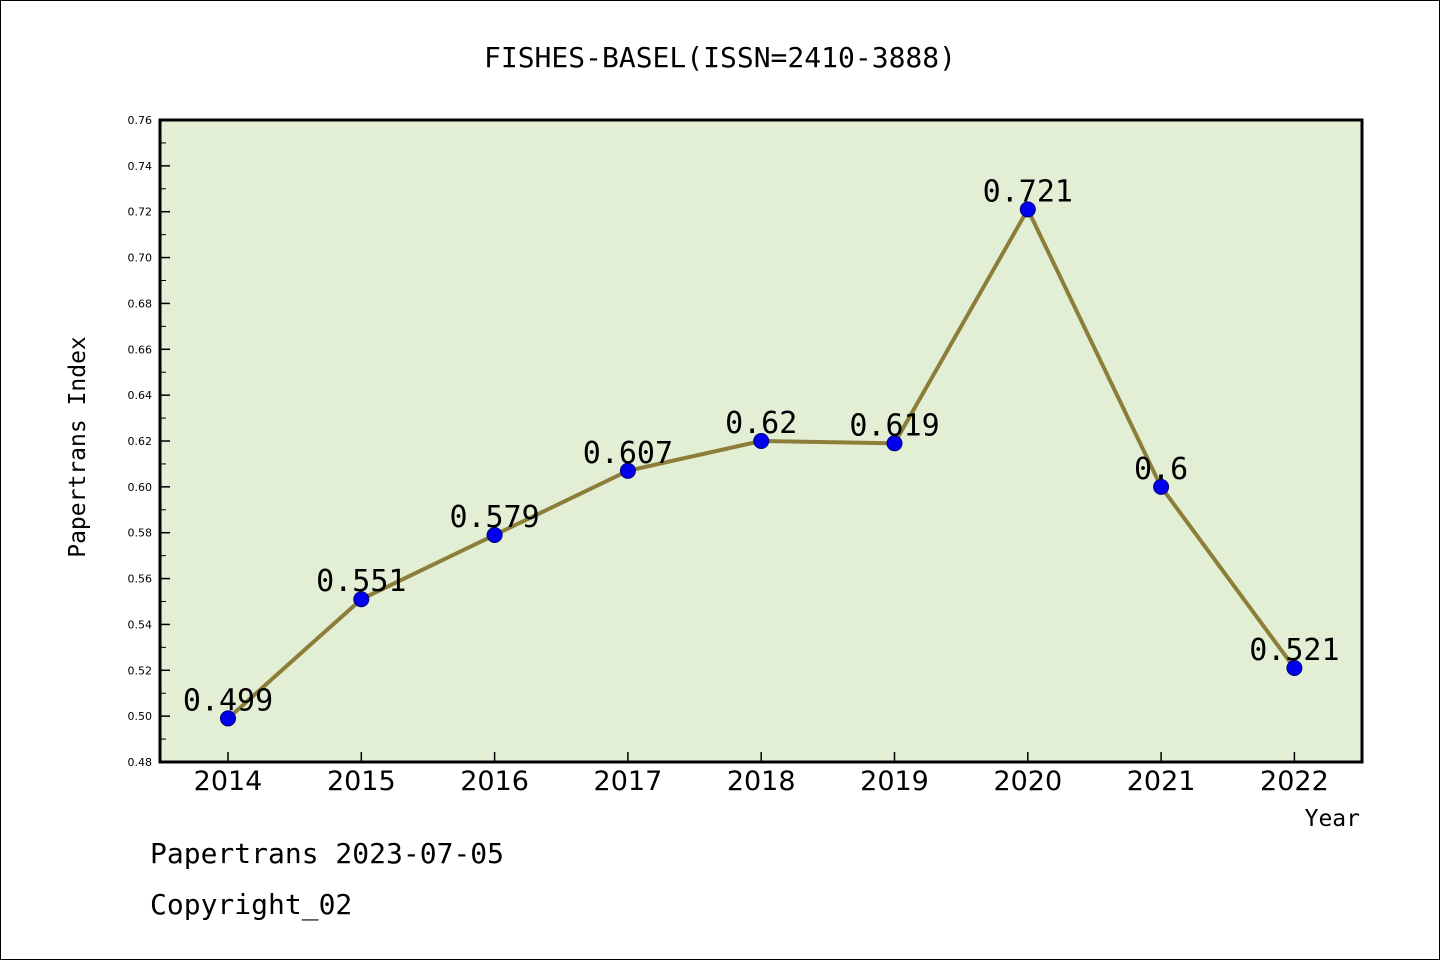  What do you see at coordinates (720, 57) in the screenshot?
I see `chart-title: FISHES-BASEL(ISSN=2410-3888)` at bounding box center [720, 57].